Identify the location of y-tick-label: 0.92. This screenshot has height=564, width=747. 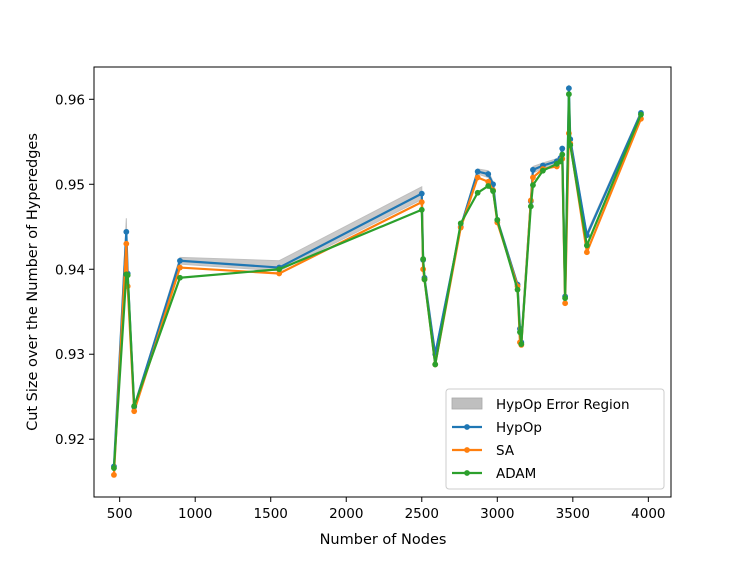
(70, 440).